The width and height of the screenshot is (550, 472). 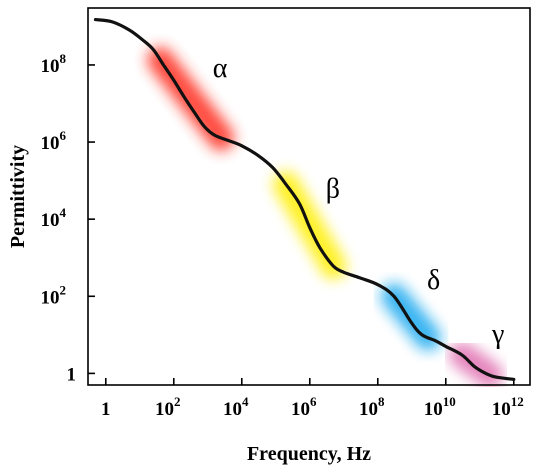 I want to click on x-axis-title: Frequency, Hz, so click(x=309, y=454).